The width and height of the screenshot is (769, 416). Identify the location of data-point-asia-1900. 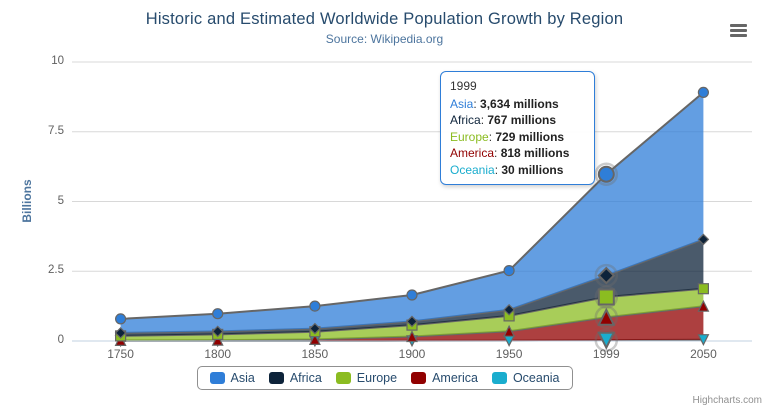
(412, 295).